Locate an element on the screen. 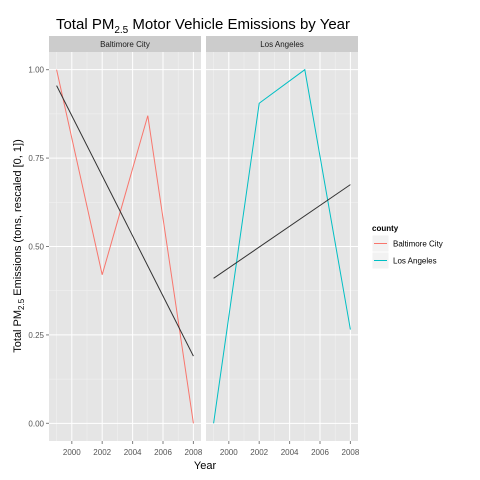  legend-label: Los Angeles is located at coordinates (415, 261).